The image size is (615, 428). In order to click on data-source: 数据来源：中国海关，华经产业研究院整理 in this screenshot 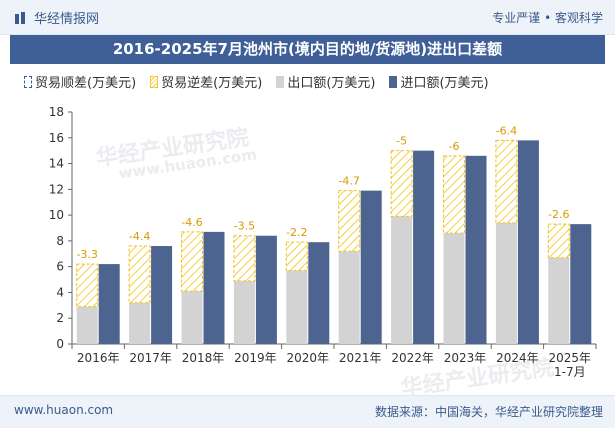, I will do `click(488, 412)`.